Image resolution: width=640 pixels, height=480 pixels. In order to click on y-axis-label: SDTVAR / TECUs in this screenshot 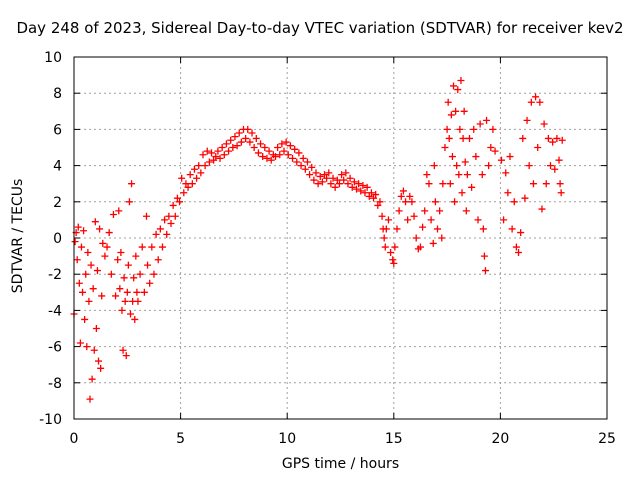, I will do `click(18, 236)`.